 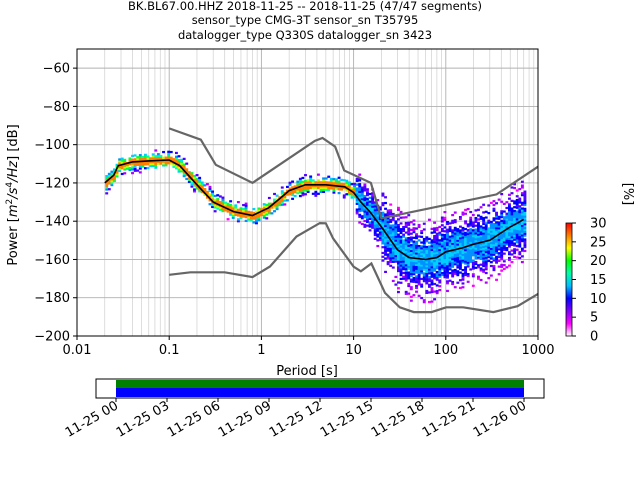 What do you see at coordinates (77, 350) in the screenshot?
I see `x-tick-label: 0.01` at bounding box center [77, 350].